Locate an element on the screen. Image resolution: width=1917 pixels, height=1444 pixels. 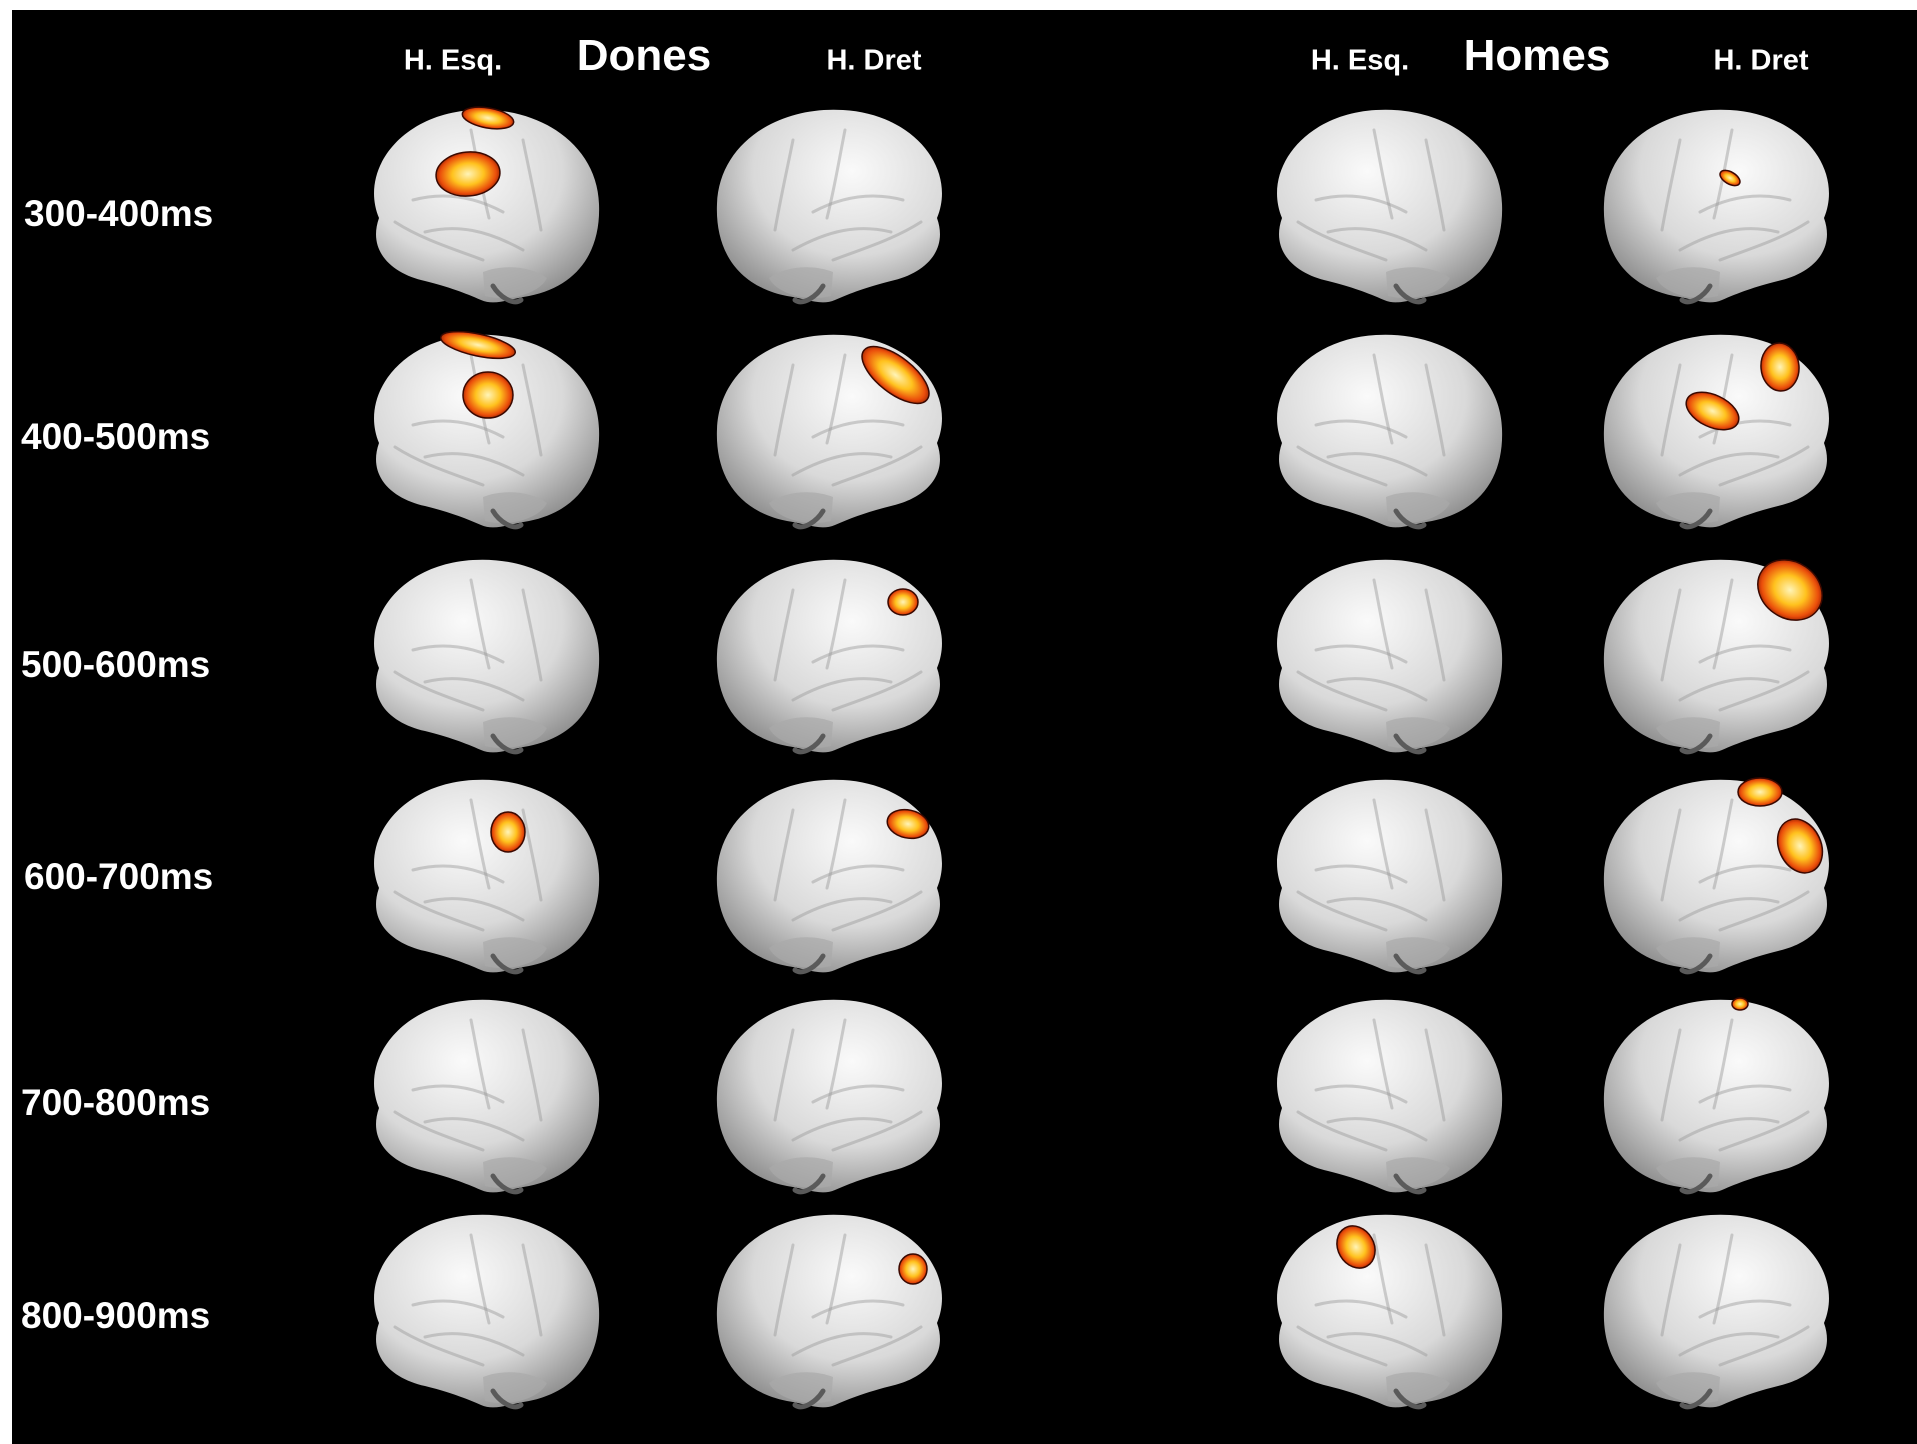
time-window-label: 300-400ms is located at coordinates (119, 213).